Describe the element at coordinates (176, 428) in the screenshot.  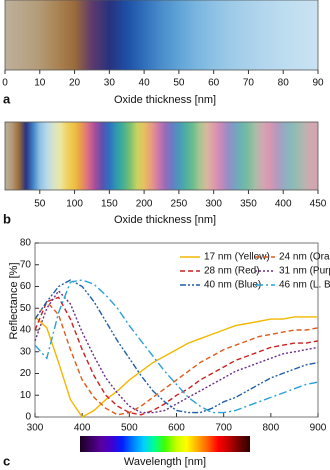
I see `x-tick-label: 600` at that location.